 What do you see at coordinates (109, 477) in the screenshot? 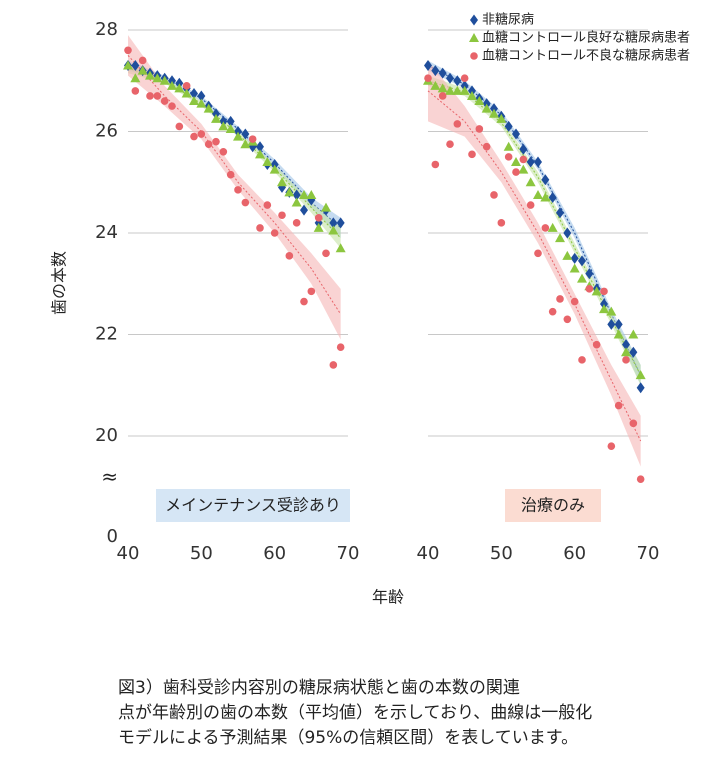
I see `axis-break: ≈` at bounding box center [109, 477].